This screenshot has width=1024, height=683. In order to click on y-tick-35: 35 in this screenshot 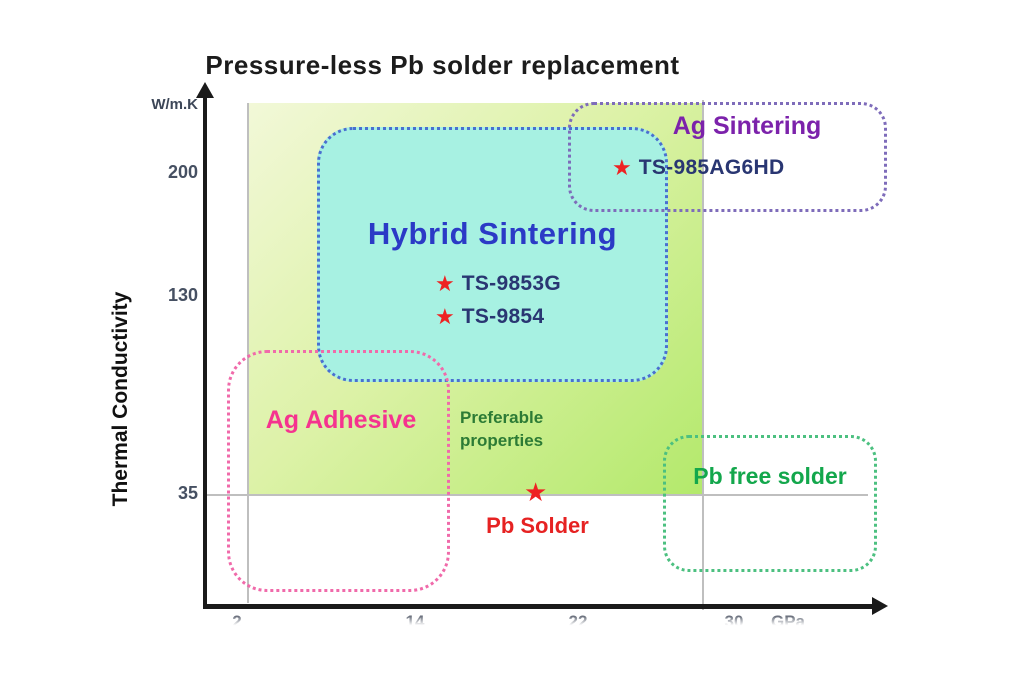, I will do `click(187, 493)`.